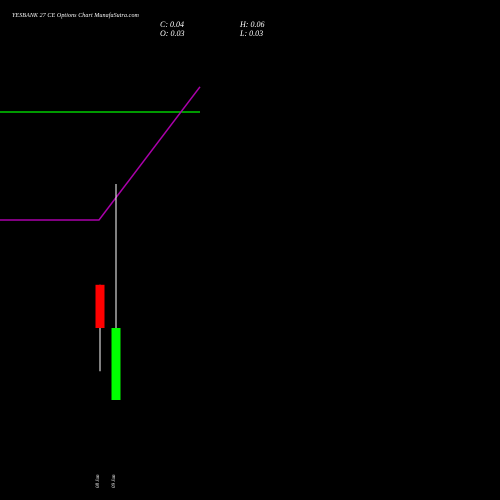 This screenshot has width=500, height=500. Describe the element at coordinates (252, 24) in the screenshot. I see `high-value: H: 0.06` at that location.